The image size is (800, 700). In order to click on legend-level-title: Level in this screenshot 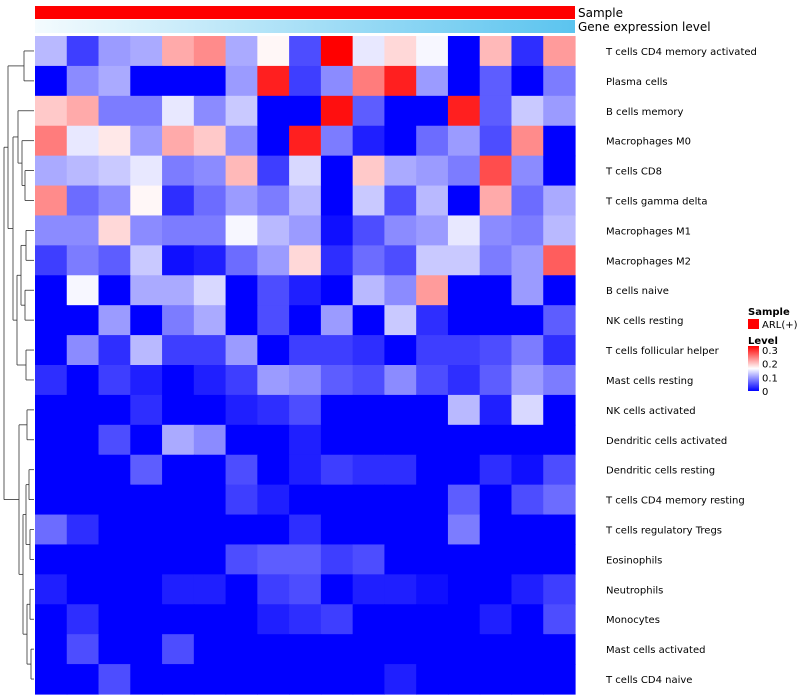, I will do `click(763, 341)`.